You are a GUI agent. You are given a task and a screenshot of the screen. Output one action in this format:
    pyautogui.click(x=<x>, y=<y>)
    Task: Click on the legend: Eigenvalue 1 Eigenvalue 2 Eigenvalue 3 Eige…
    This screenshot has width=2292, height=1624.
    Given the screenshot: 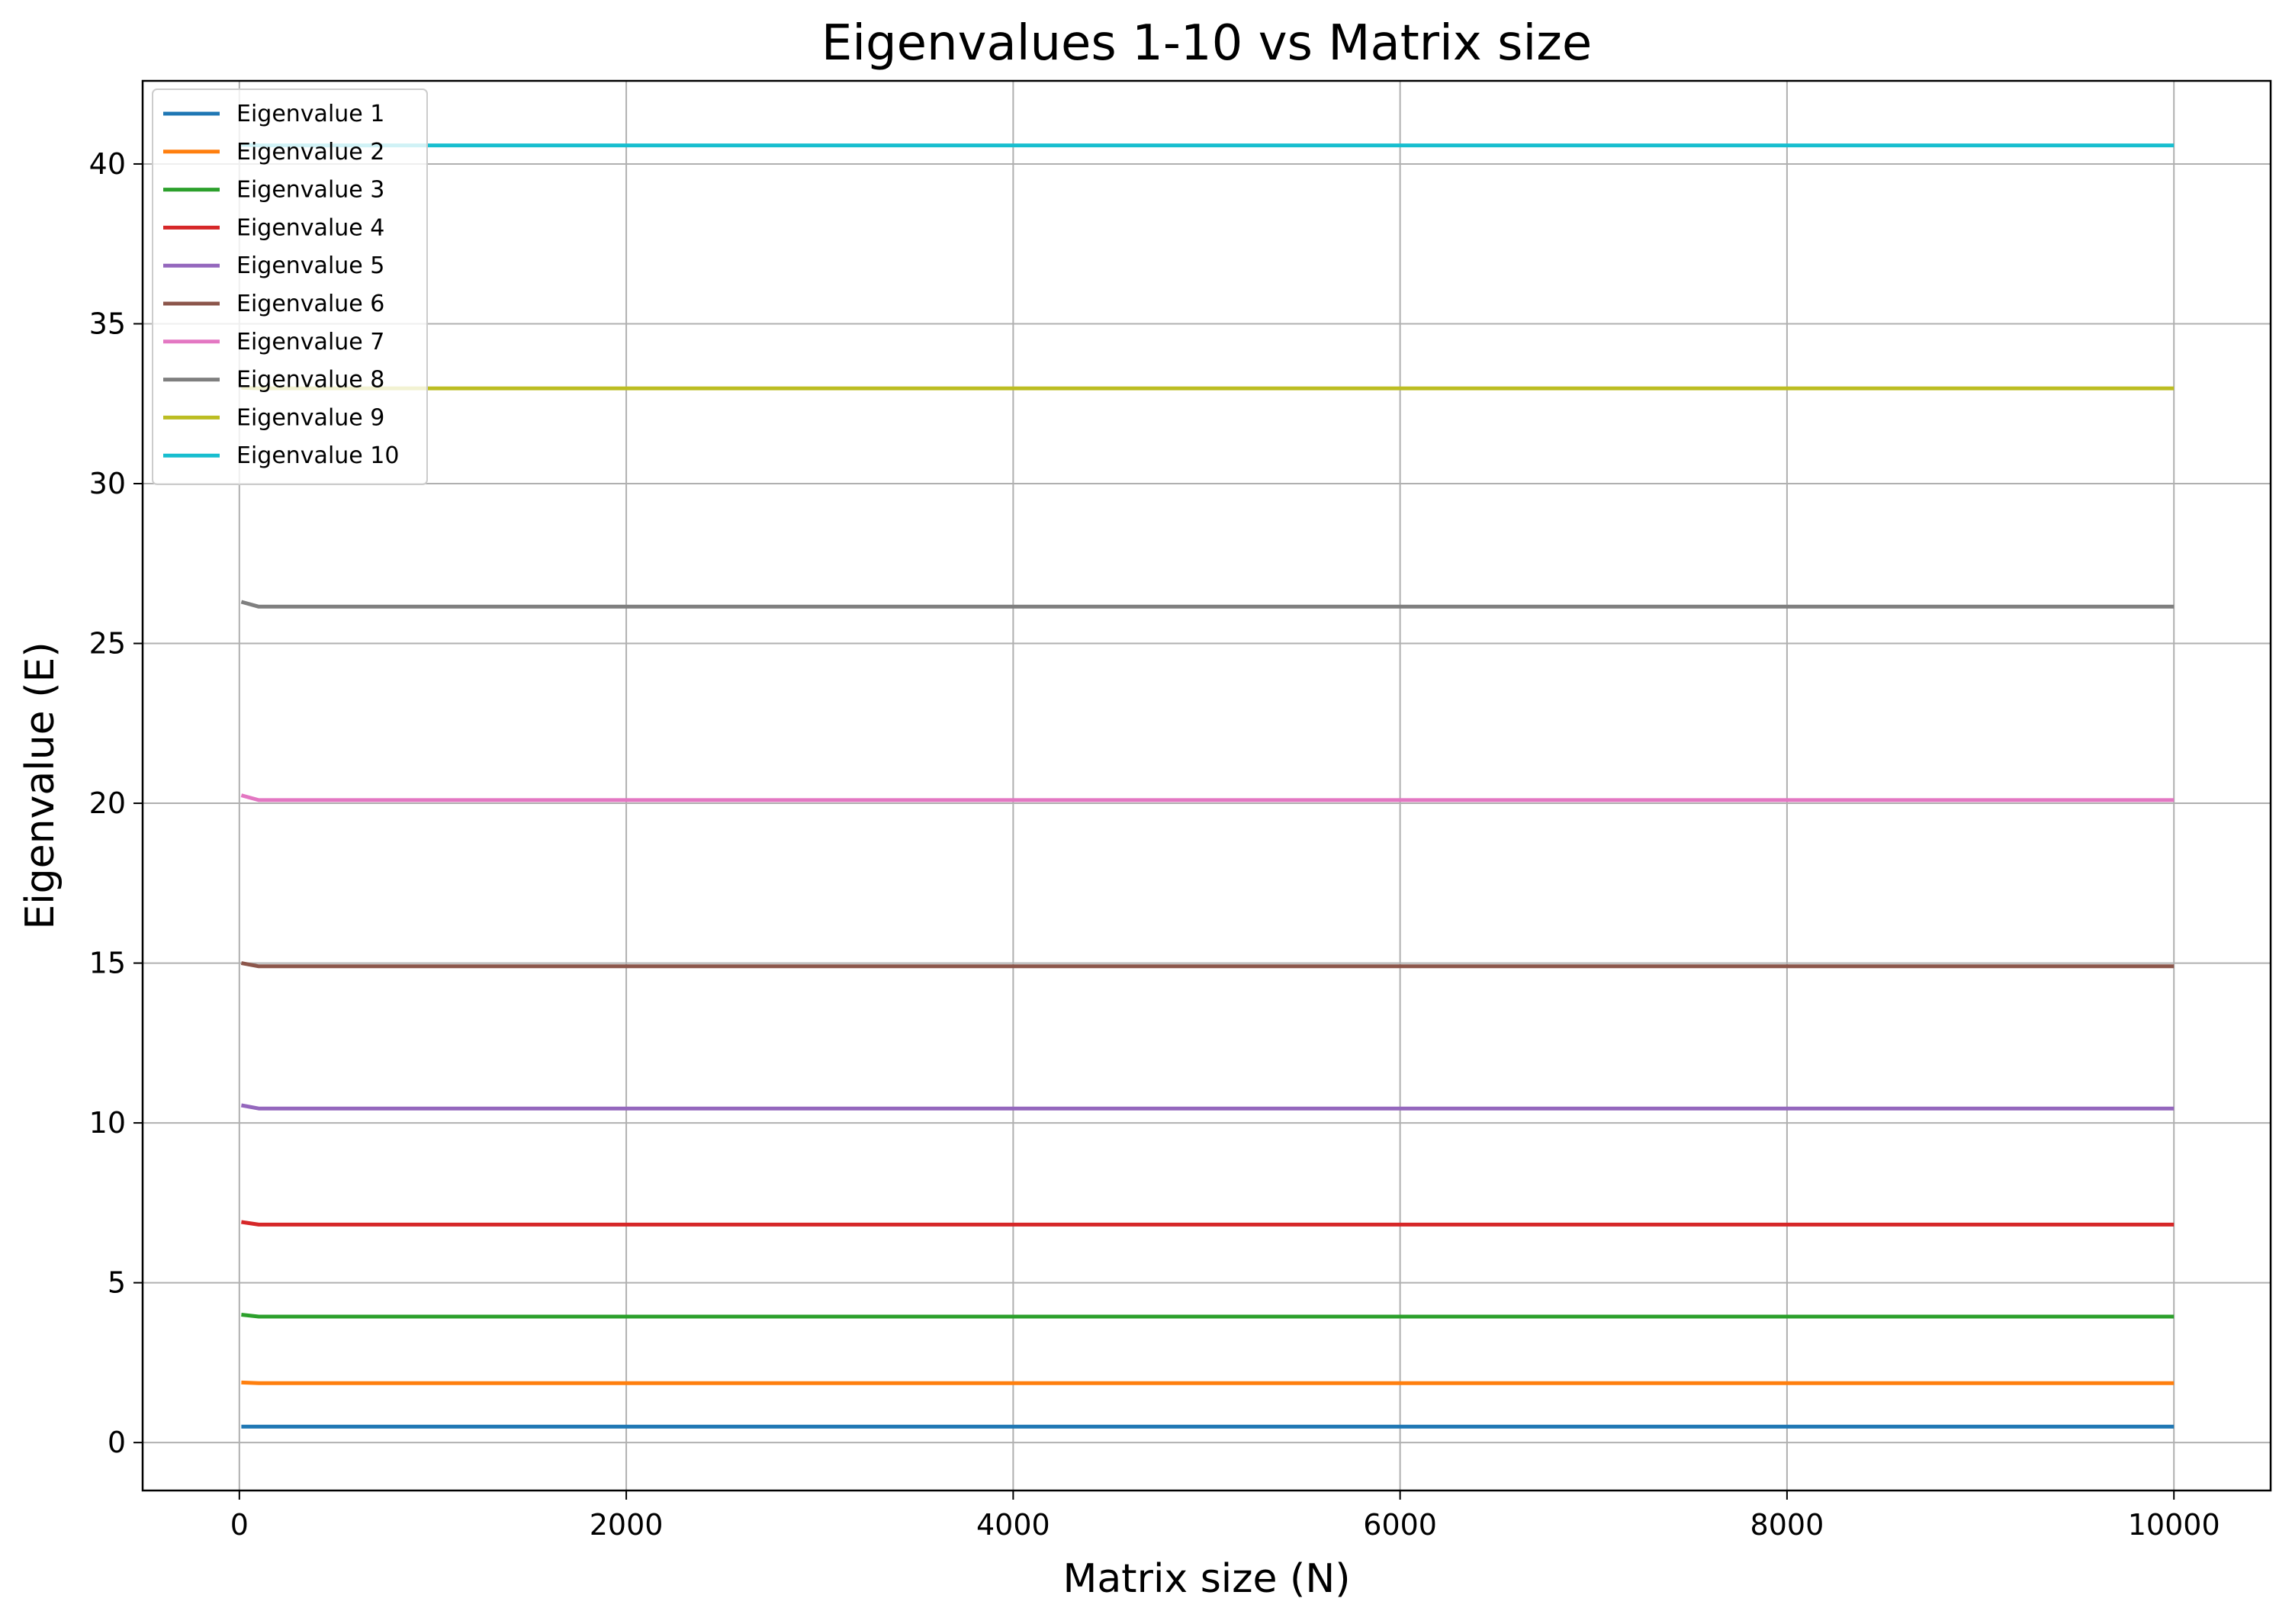 What is the action you would take?
    pyautogui.click(x=290, y=286)
    